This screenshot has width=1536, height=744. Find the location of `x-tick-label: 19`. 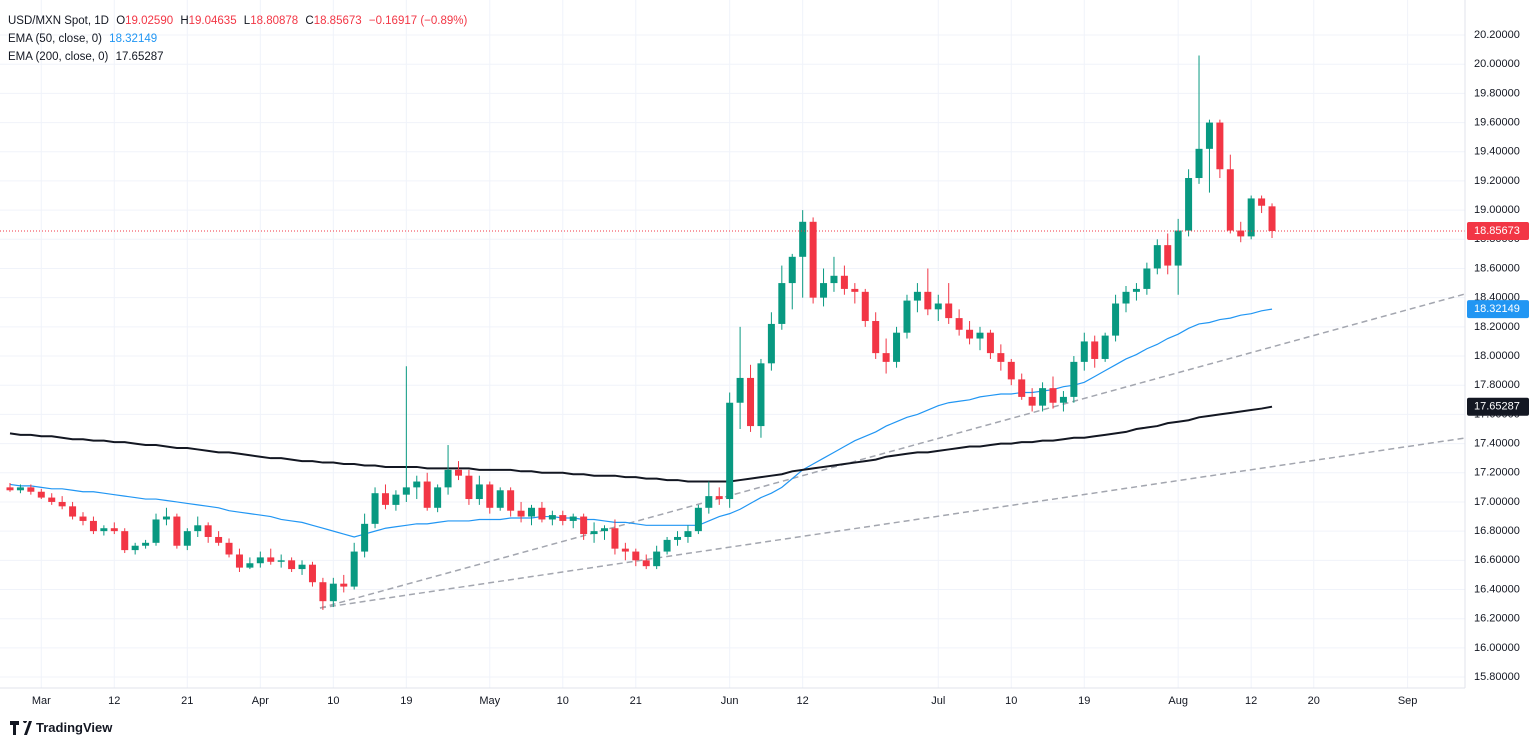

x-tick-label: 19 is located at coordinates (1084, 701).